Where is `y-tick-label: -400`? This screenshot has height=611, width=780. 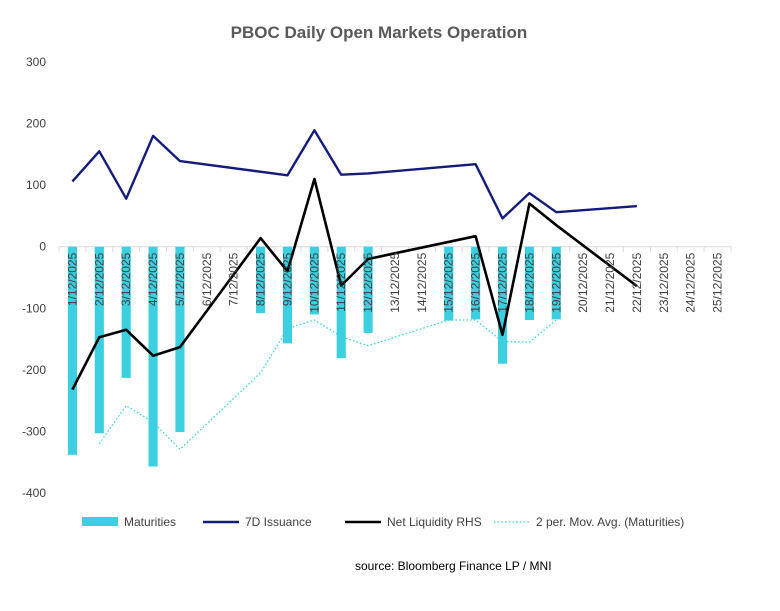 y-tick-label: -400 is located at coordinates (34, 493).